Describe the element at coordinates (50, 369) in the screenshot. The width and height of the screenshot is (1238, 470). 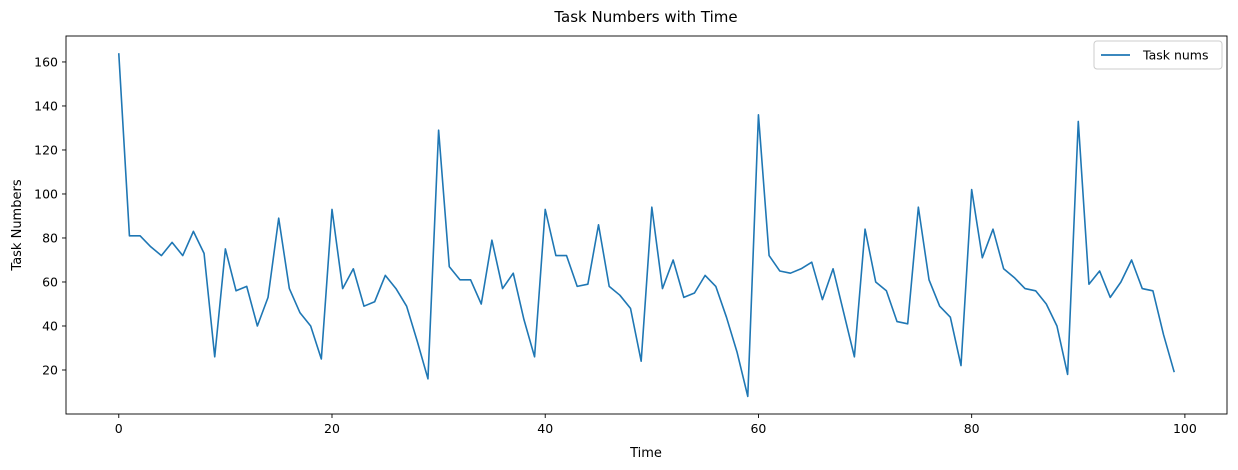
I see `y-tick-label: 20` at that location.